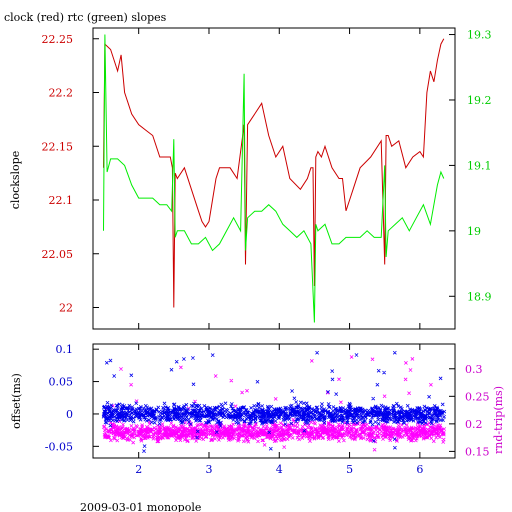 The image size is (512, 512). I want to click on y2-tick-label: 0.2, so click(474, 424).